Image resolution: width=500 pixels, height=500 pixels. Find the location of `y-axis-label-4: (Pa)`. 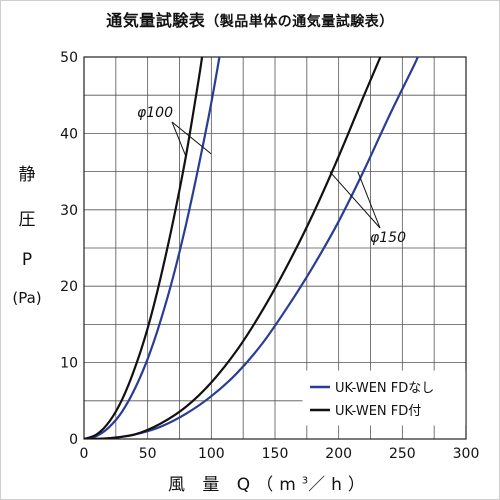

y-axis-label-4: (Pa) is located at coordinates (27, 298).